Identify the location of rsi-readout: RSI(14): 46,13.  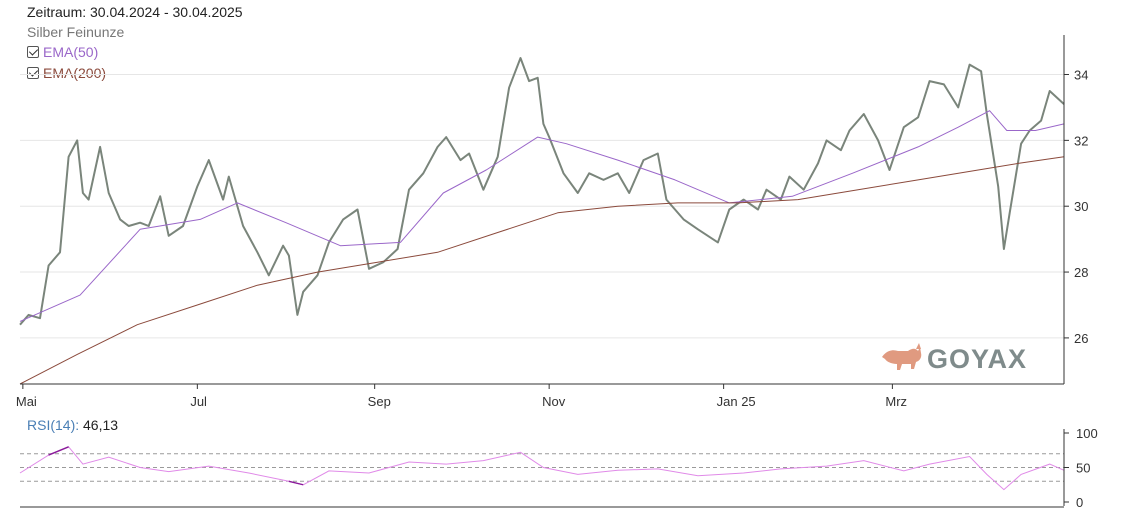
(72, 425).